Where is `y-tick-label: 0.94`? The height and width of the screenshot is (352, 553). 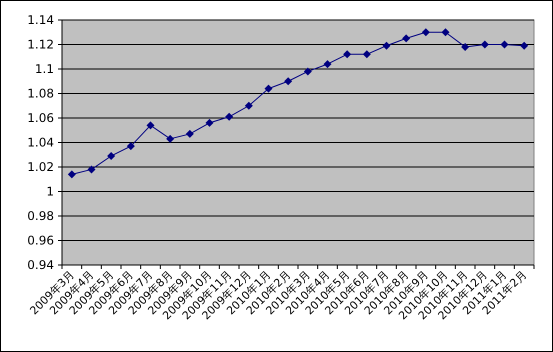 y-tick-label: 0.94 is located at coordinates (40, 265).